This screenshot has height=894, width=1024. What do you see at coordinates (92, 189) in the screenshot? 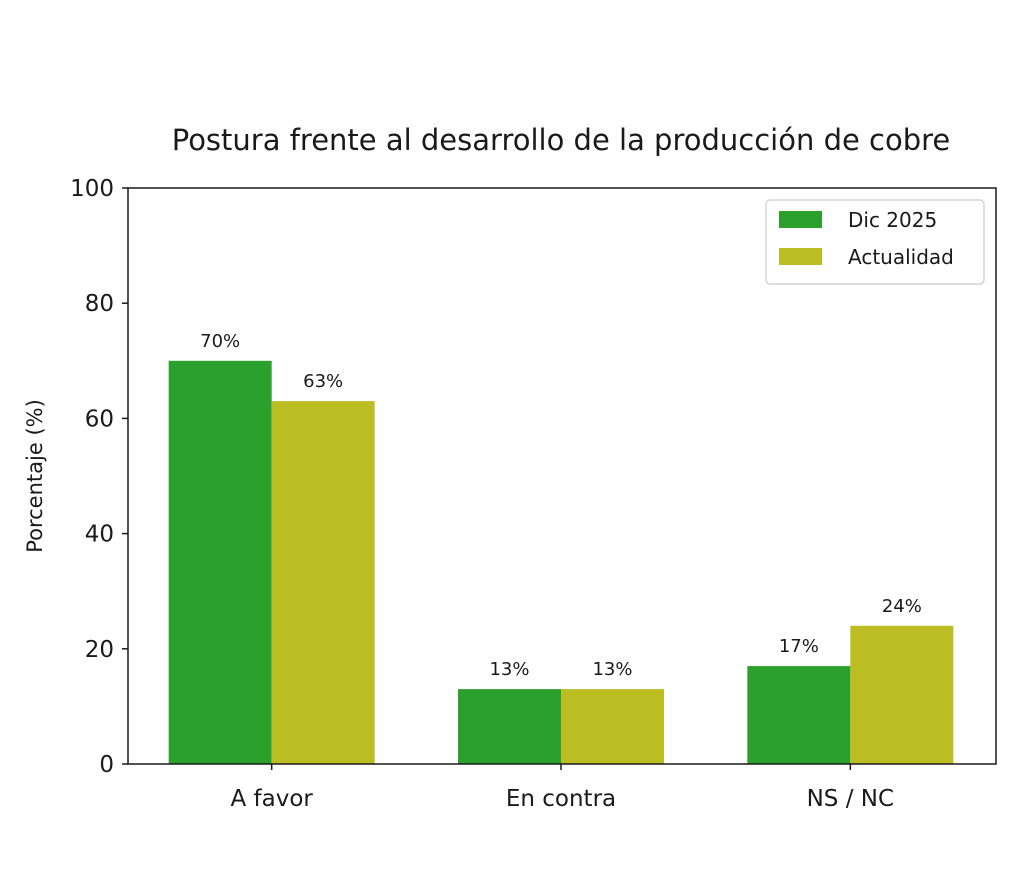
I see `y-tick-label: 100` at bounding box center [92, 189].